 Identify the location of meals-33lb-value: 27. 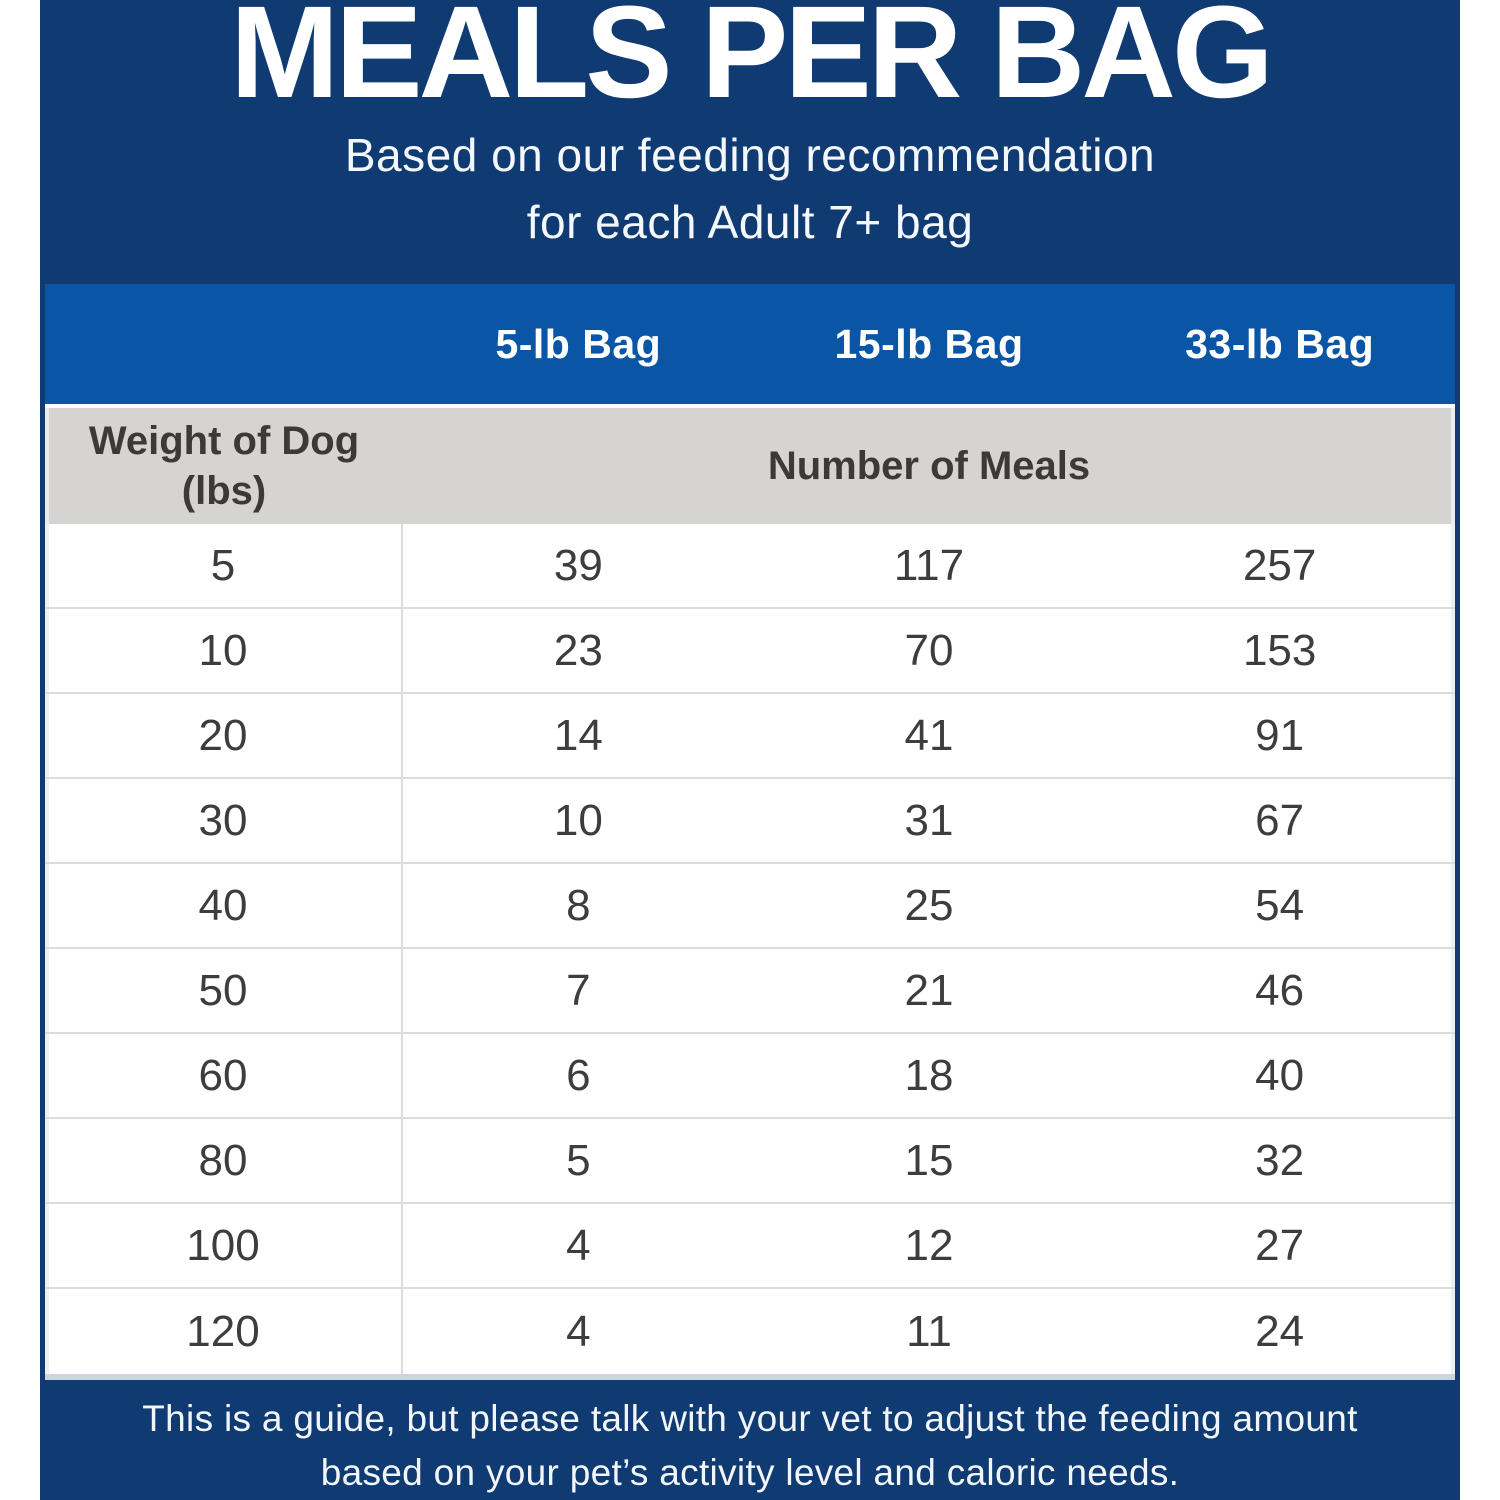
(1280, 1245).